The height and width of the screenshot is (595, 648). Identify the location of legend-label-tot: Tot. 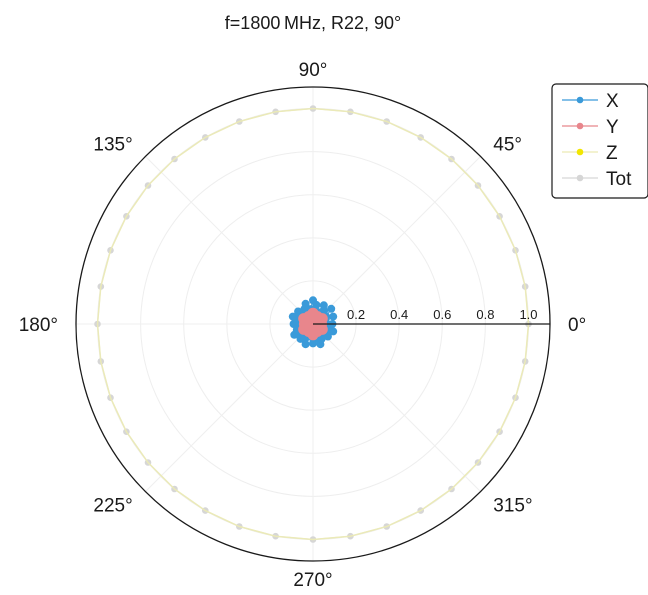
(619, 179).